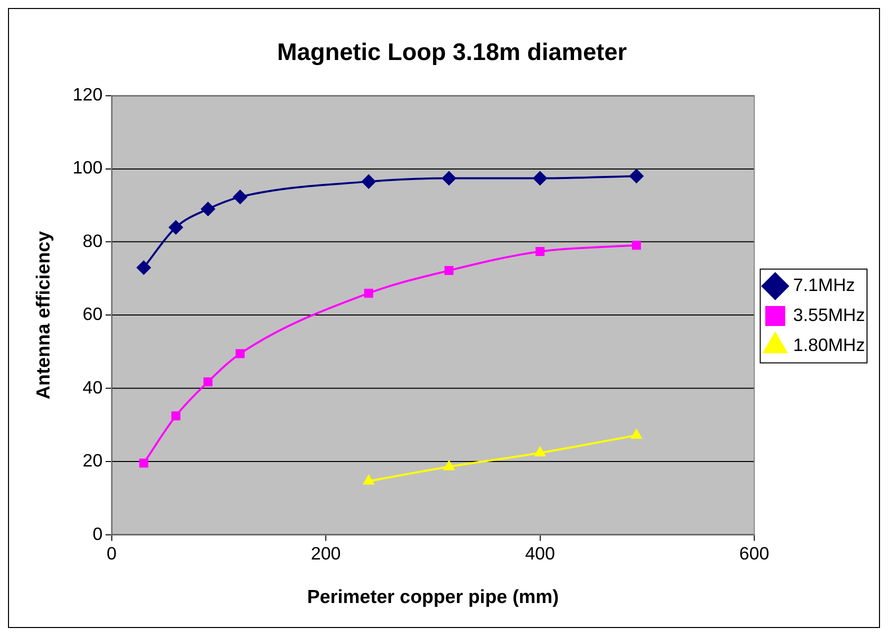 This screenshot has width=890, height=638. What do you see at coordinates (92, 240) in the screenshot?
I see `y-tick-label: 80` at bounding box center [92, 240].